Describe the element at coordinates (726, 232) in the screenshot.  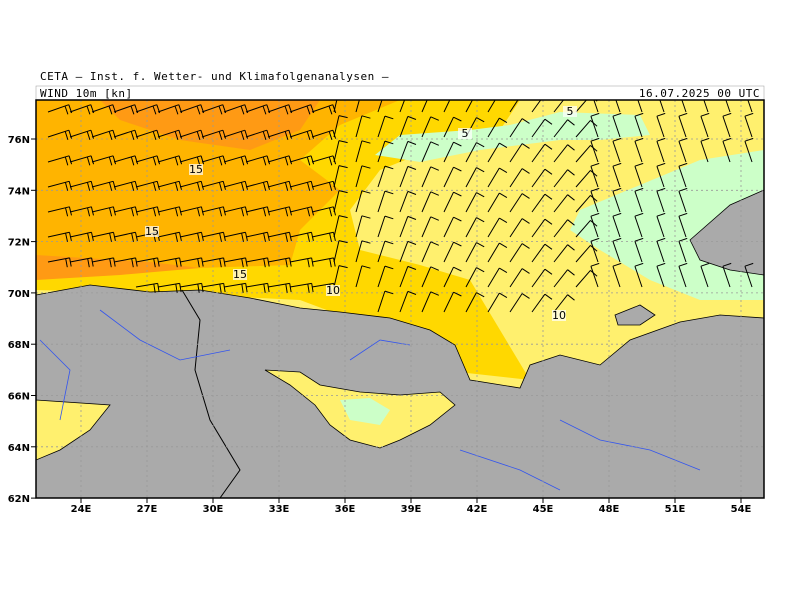
I see `land` at that location.